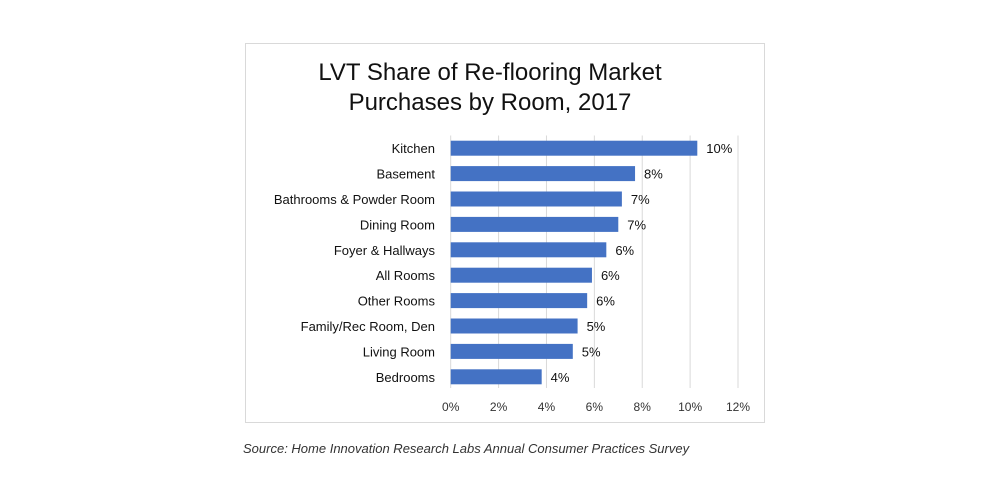 This screenshot has width=1000, height=500. Describe the element at coordinates (719, 148) in the screenshot. I see `data-label: 10%` at that location.